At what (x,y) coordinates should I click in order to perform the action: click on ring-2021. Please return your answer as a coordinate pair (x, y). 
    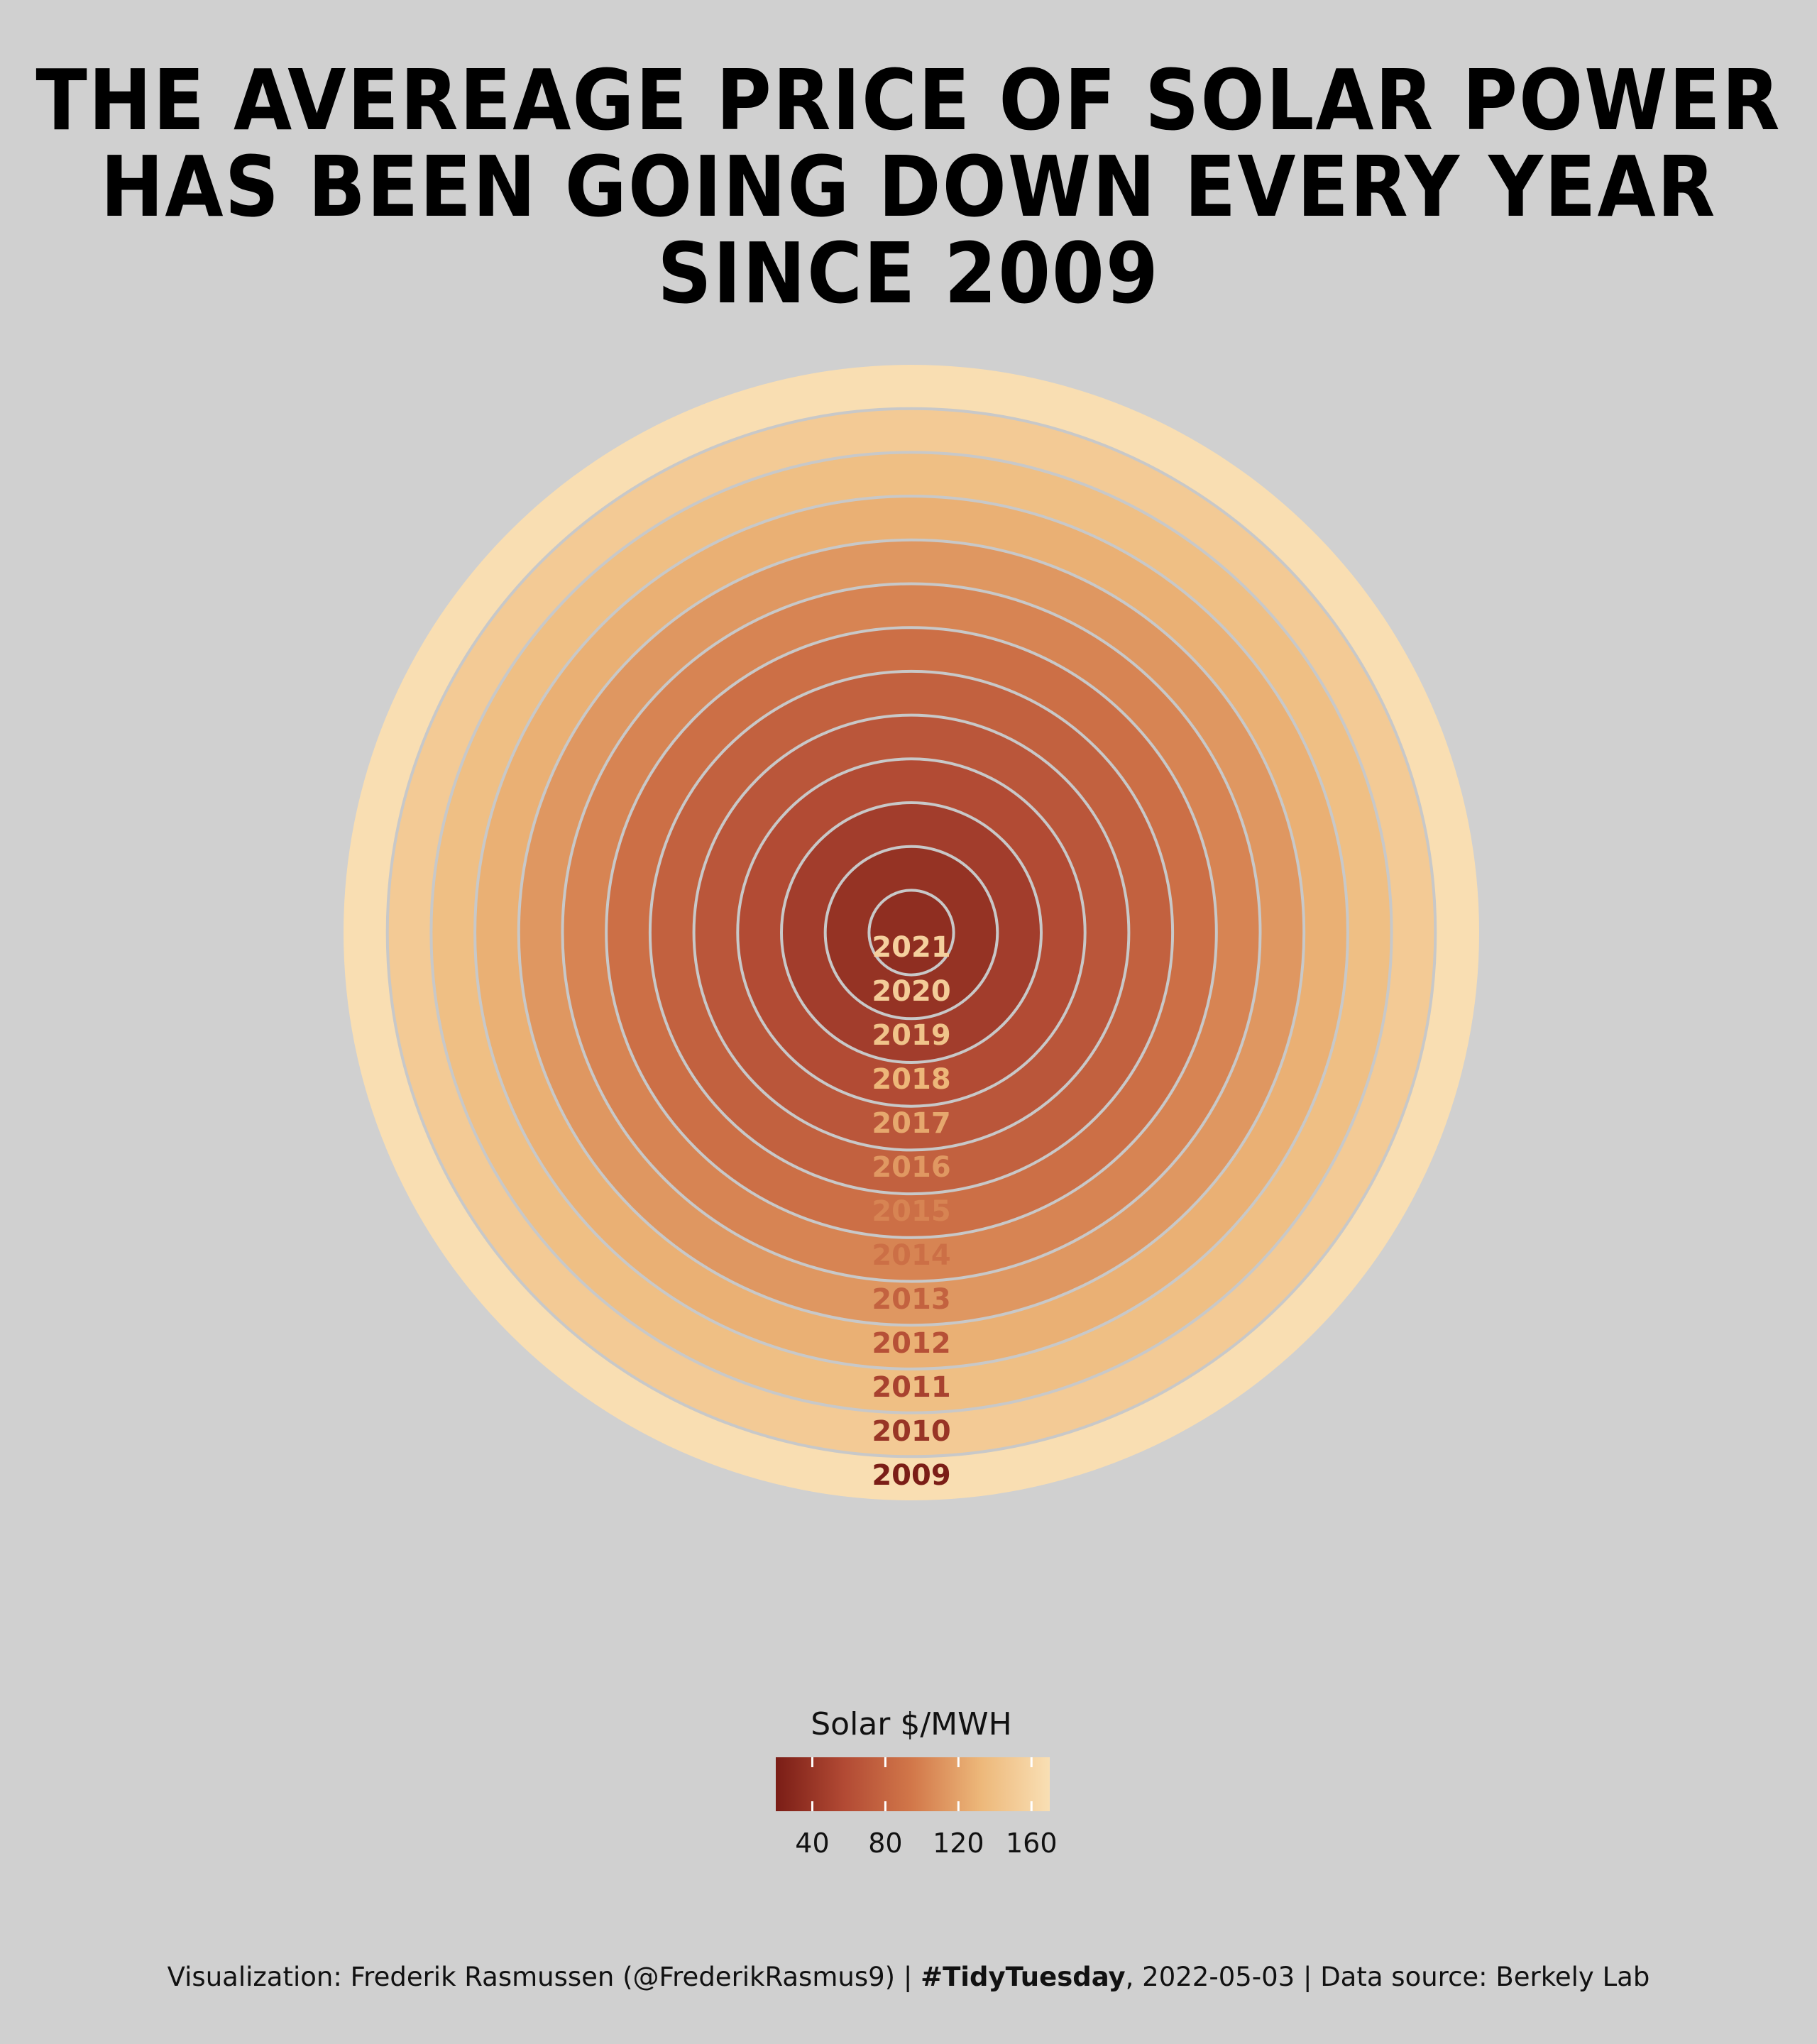
    Looking at the image, I should click on (911, 933).